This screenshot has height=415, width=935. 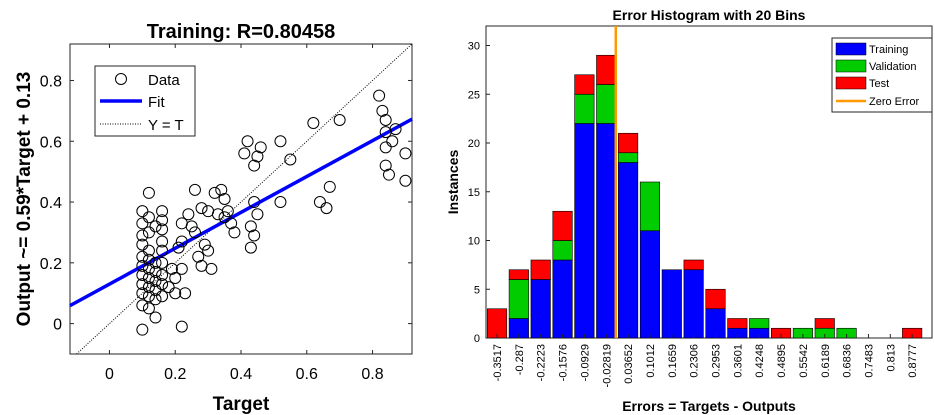 What do you see at coordinates (453, 181) in the screenshot?
I see `histogram-y-label: Instances` at bounding box center [453, 181].